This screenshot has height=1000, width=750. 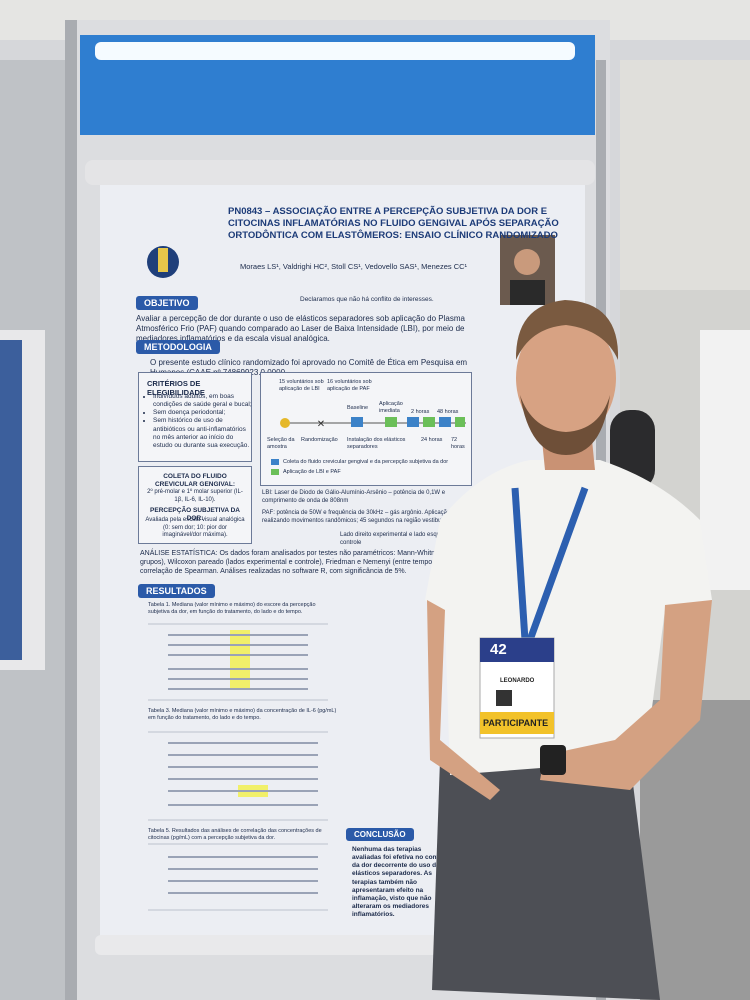 I want to click on badge-role: PARTICIPANTE, so click(x=516, y=723).